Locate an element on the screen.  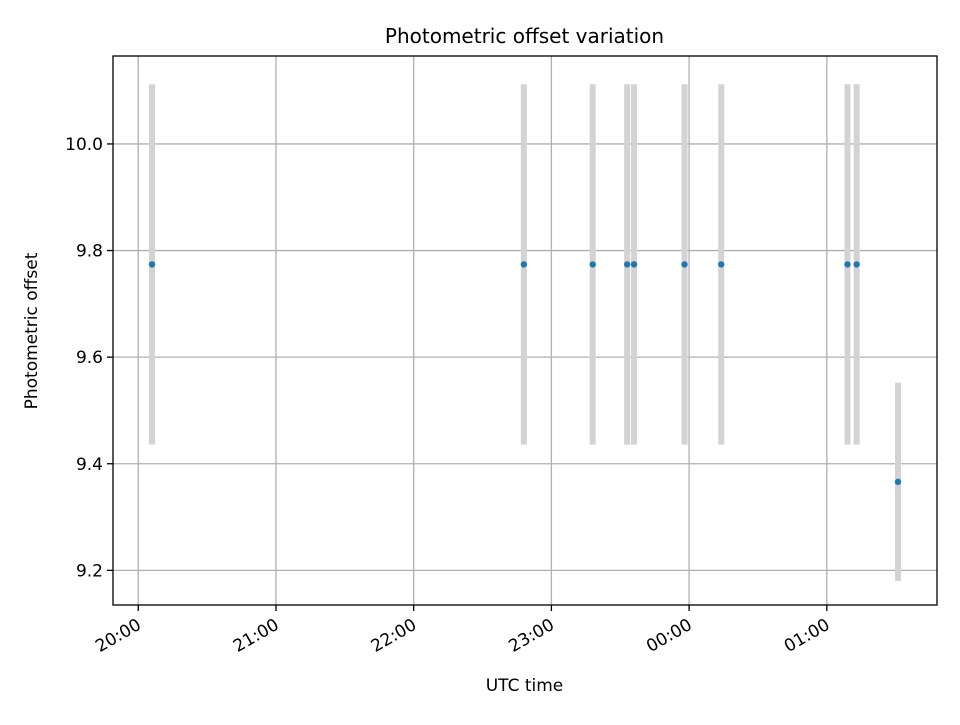
y-tick-label: 9.6 is located at coordinates (89, 358).